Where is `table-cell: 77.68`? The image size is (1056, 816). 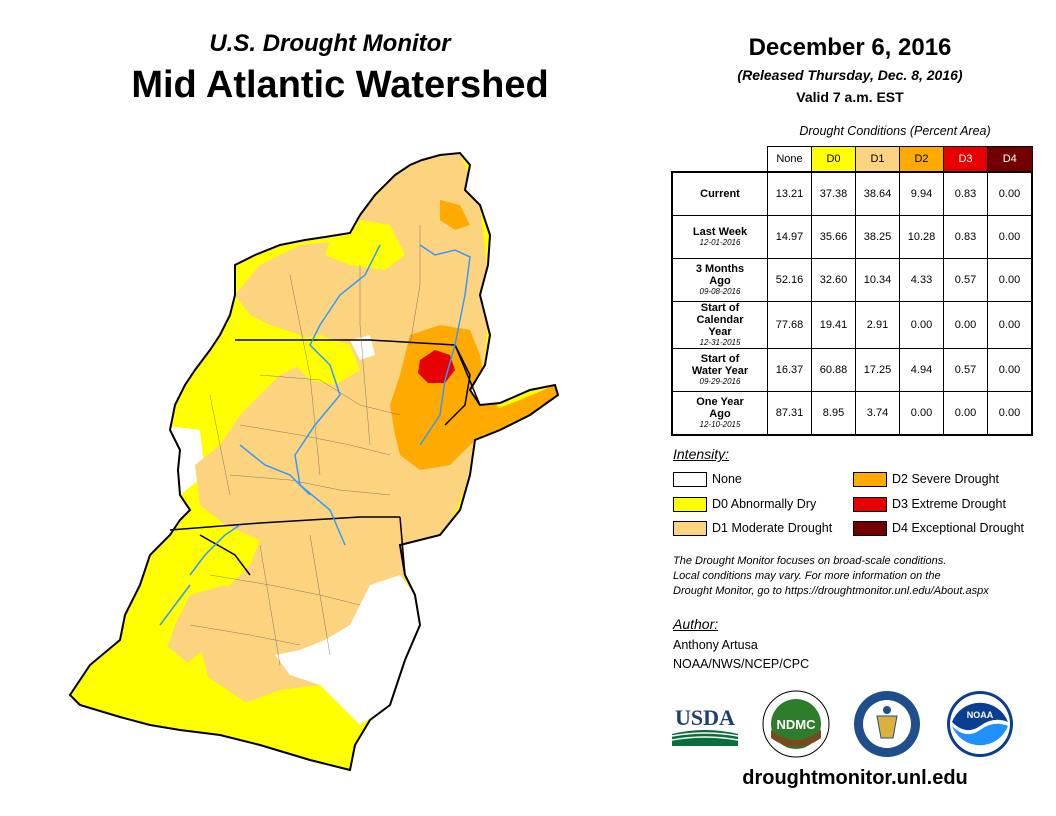 table-cell: 77.68 is located at coordinates (789, 325).